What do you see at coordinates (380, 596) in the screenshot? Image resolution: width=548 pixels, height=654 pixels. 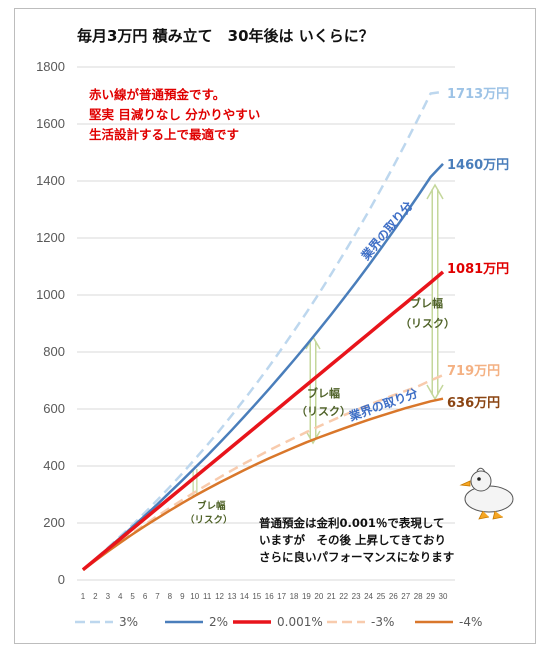 I see `x-tick-label: 25` at bounding box center [380, 596].